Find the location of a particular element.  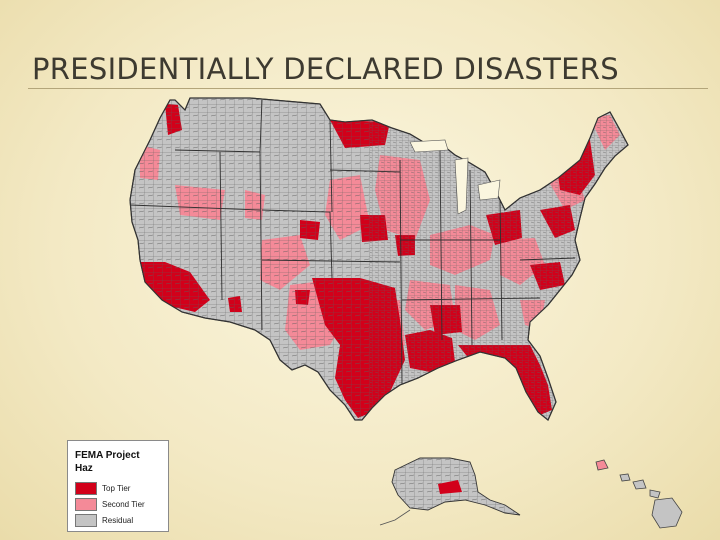

legend-item-residual: Residual is located at coordinates (104, 520).